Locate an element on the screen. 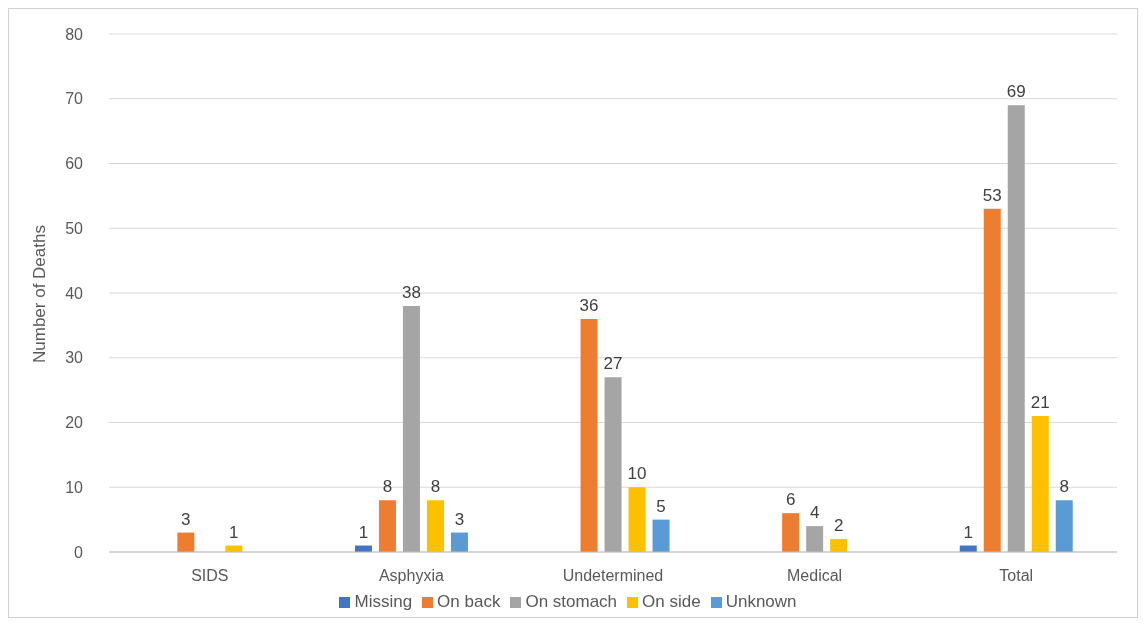 This screenshot has height=624, width=1144. y-tick-label: 0 is located at coordinates (79, 552).